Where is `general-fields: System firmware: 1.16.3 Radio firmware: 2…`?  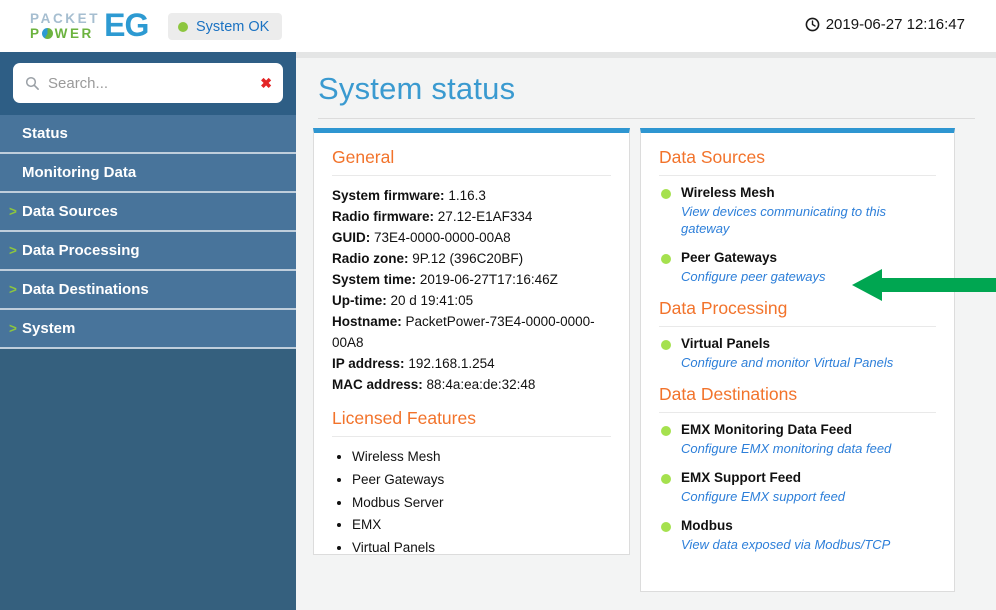 general-fields: System firmware: 1.16.3 Radio firmware: 2… is located at coordinates (471, 290).